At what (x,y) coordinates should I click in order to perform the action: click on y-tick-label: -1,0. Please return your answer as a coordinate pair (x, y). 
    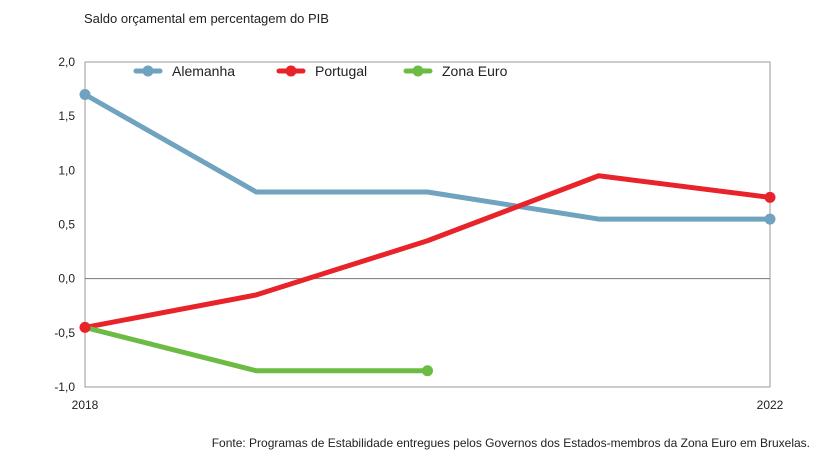
    Looking at the image, I should click on (64, 387).